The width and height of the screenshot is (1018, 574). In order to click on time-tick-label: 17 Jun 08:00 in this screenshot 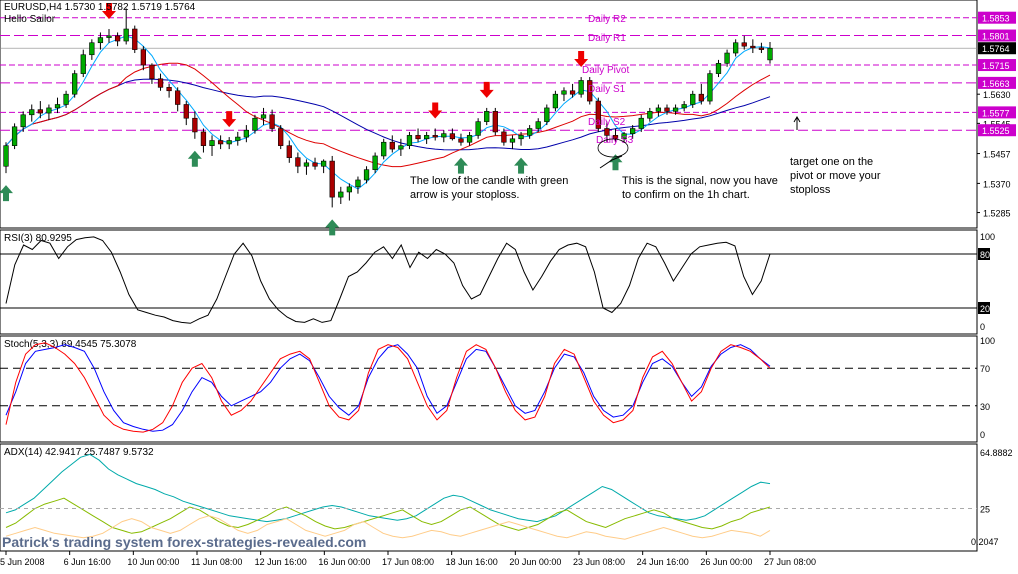, I will do `click(408, 562)`.